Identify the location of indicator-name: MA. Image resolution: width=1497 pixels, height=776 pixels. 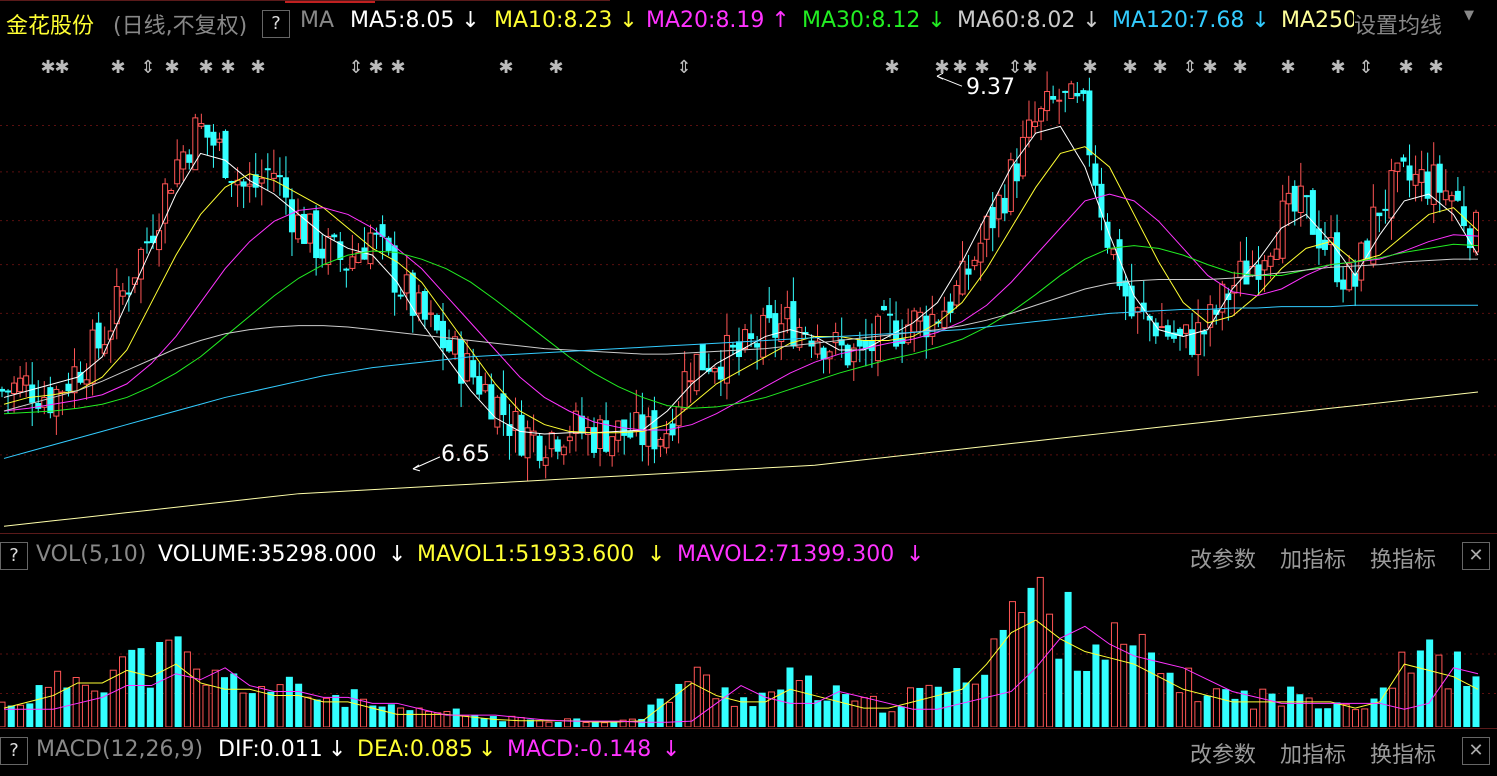
(317, 20).